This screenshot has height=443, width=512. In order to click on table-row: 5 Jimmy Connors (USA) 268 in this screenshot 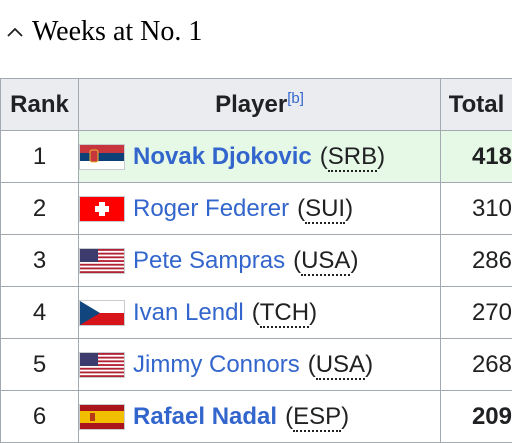, I will do `click(256, 365)`.